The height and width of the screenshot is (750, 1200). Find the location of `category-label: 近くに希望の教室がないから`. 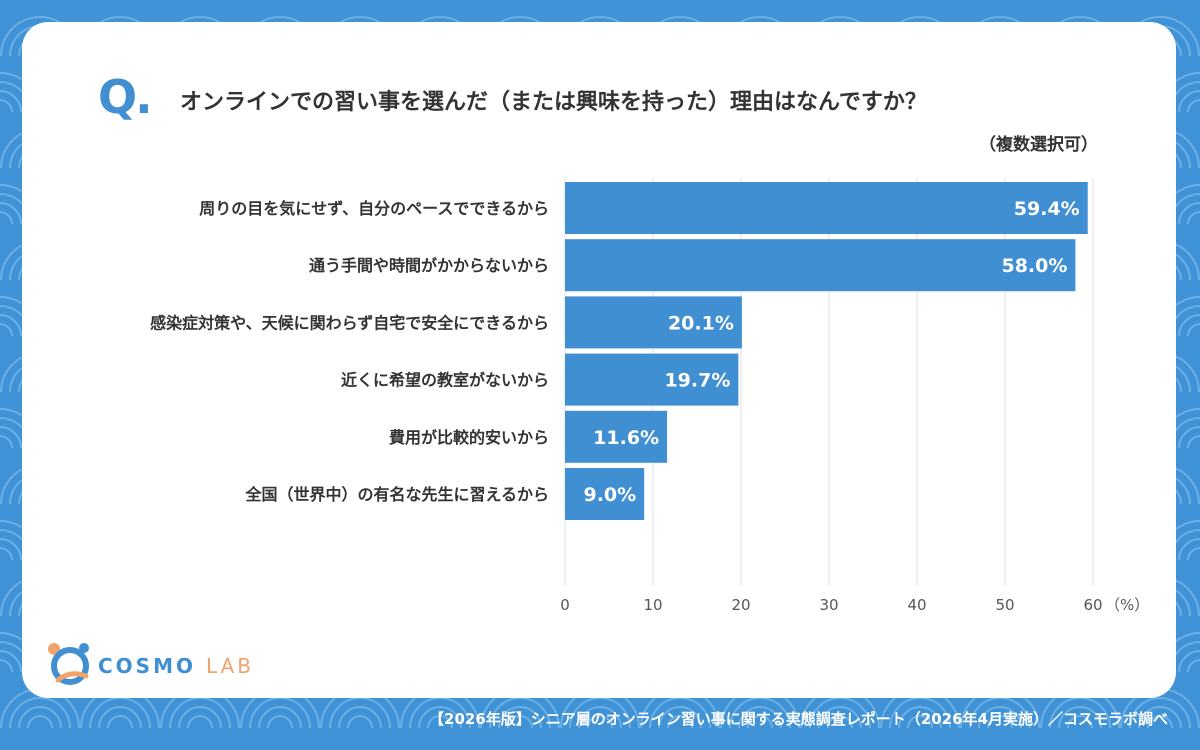

category-label: 近くに希望の教室がないから is located at coordinates (445, 380).